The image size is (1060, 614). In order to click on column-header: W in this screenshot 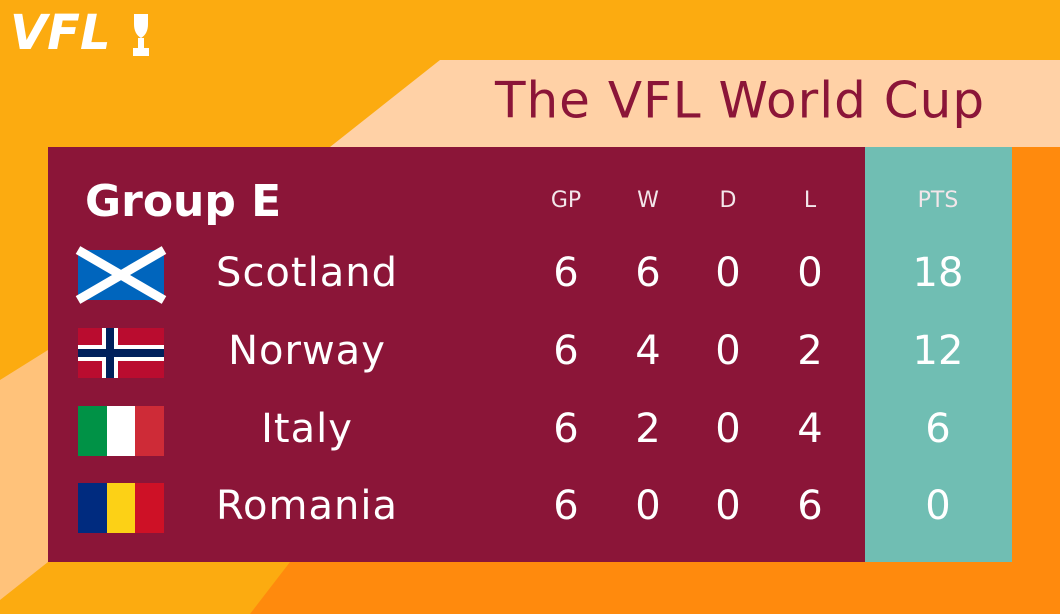, I will do `click(648, 200)`.